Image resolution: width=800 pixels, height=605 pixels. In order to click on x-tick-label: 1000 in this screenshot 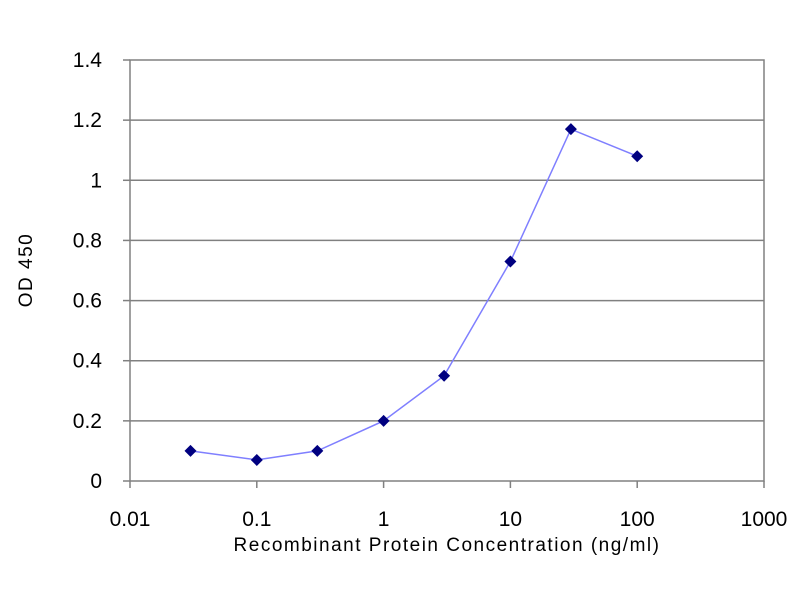, I will do `click(764, 519)`.